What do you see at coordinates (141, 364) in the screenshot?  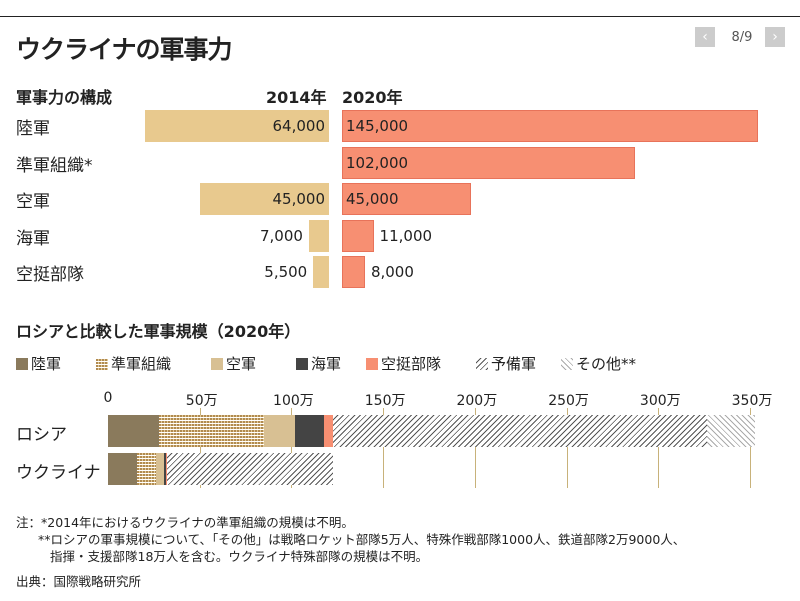 I see `legend-label: 準軍組織` at bounding box center [141, 364].